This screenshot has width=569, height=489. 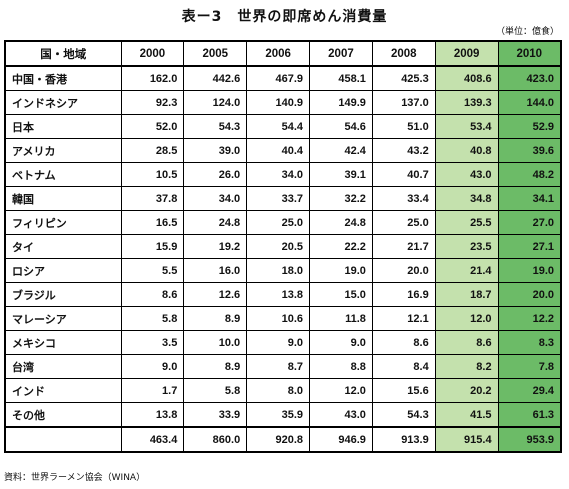 What do you see at coordinates (215, 174) in the screenshot?
I see `value-cell: 26.0` at bounding box center [215, 174].